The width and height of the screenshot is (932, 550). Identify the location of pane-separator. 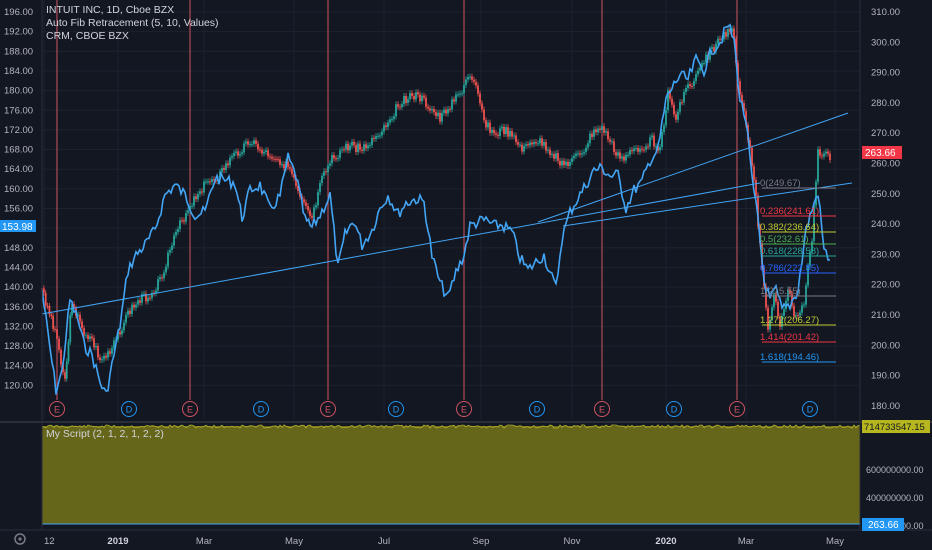
(466, 422).